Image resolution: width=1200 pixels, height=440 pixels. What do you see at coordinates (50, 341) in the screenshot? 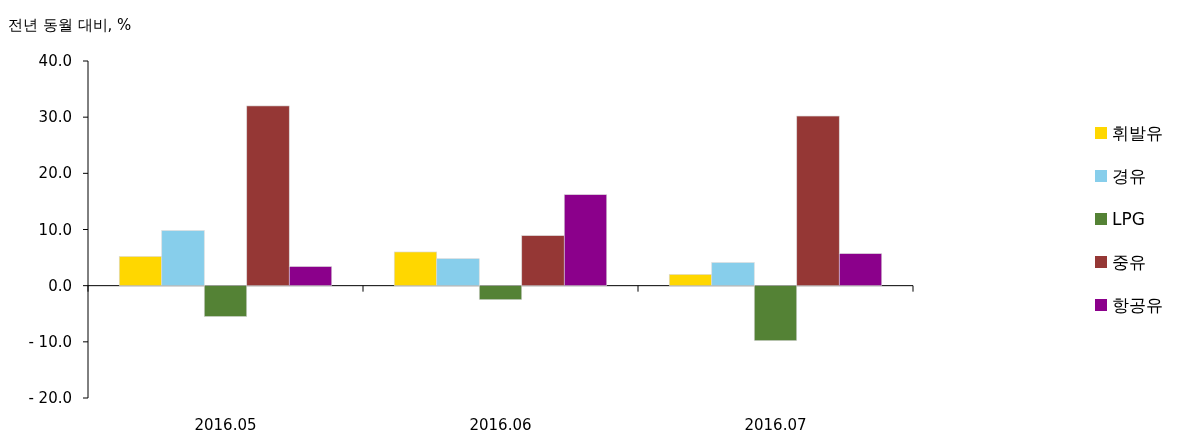
I see `y-tick-label: - 10.0` at bounding box center [50, 341].